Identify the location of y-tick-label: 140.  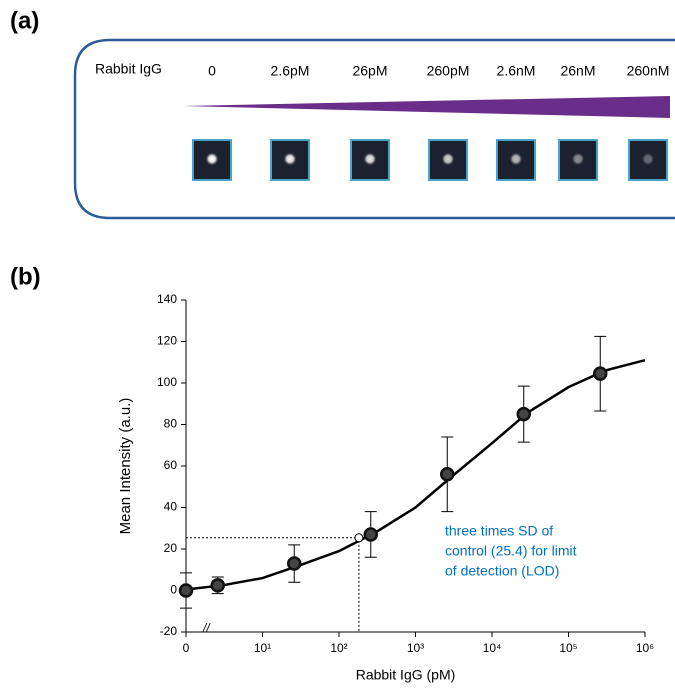
(167, 299).